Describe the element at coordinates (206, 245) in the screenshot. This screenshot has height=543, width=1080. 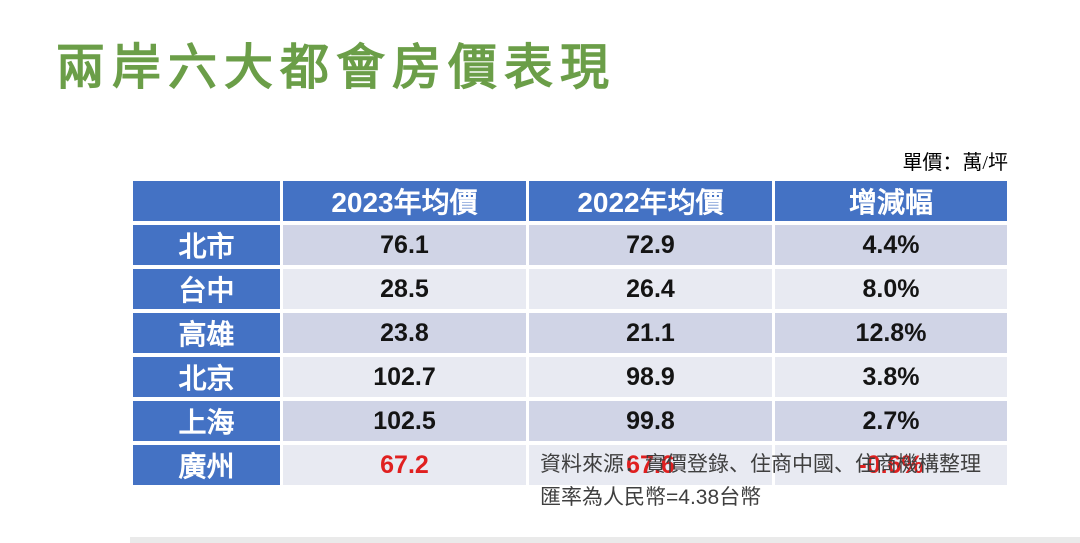
I see `row-label-cell: 北市` at that location.